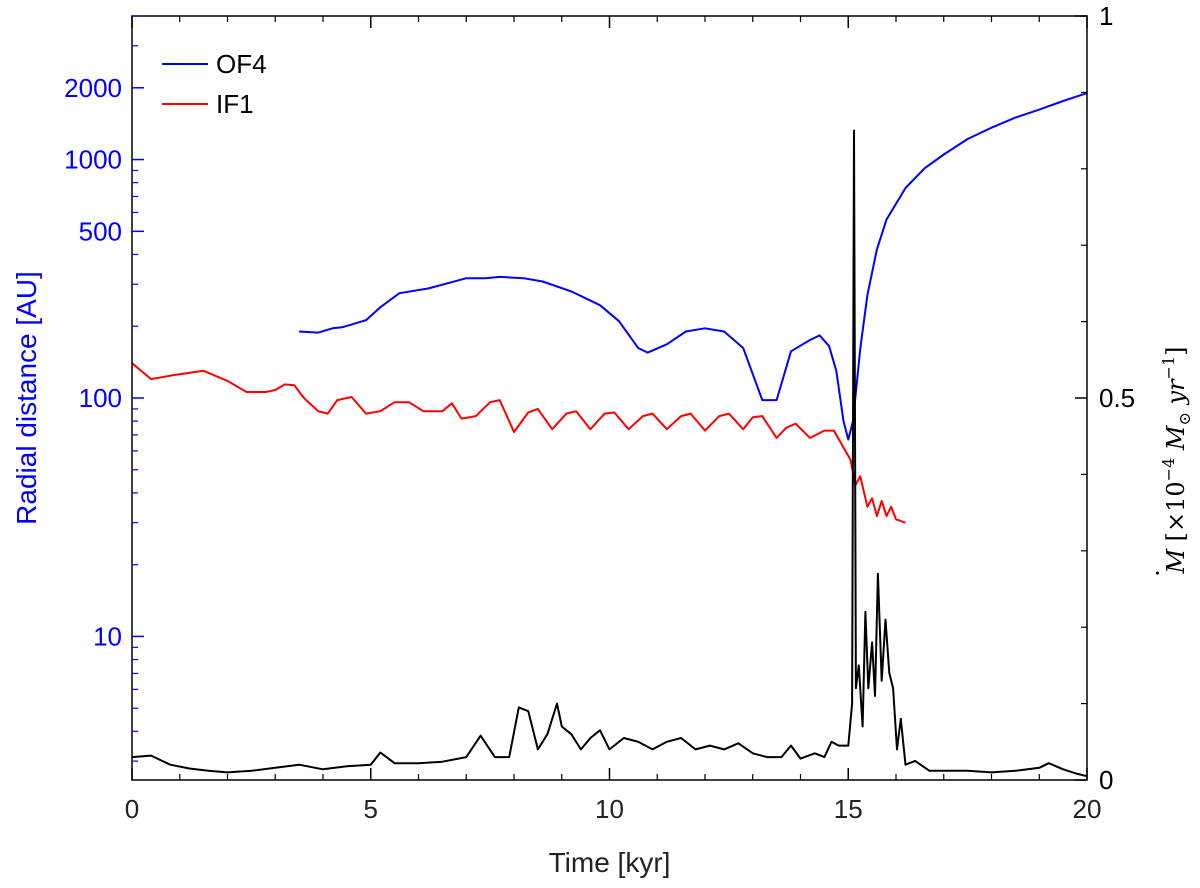  What do you see at coordinates (610, 862) in the screenshot?
I see `x-axis-title: Time [kyr]` at bounding box center [610, 862].